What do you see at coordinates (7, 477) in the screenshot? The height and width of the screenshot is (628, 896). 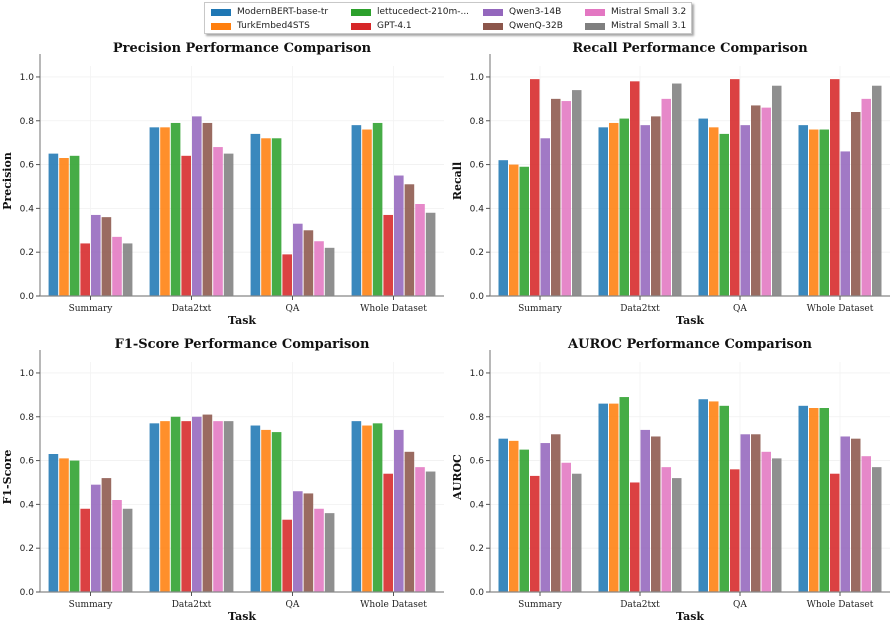 I see `y-axis-label: F1-Score` at bounding box center [7, 477].